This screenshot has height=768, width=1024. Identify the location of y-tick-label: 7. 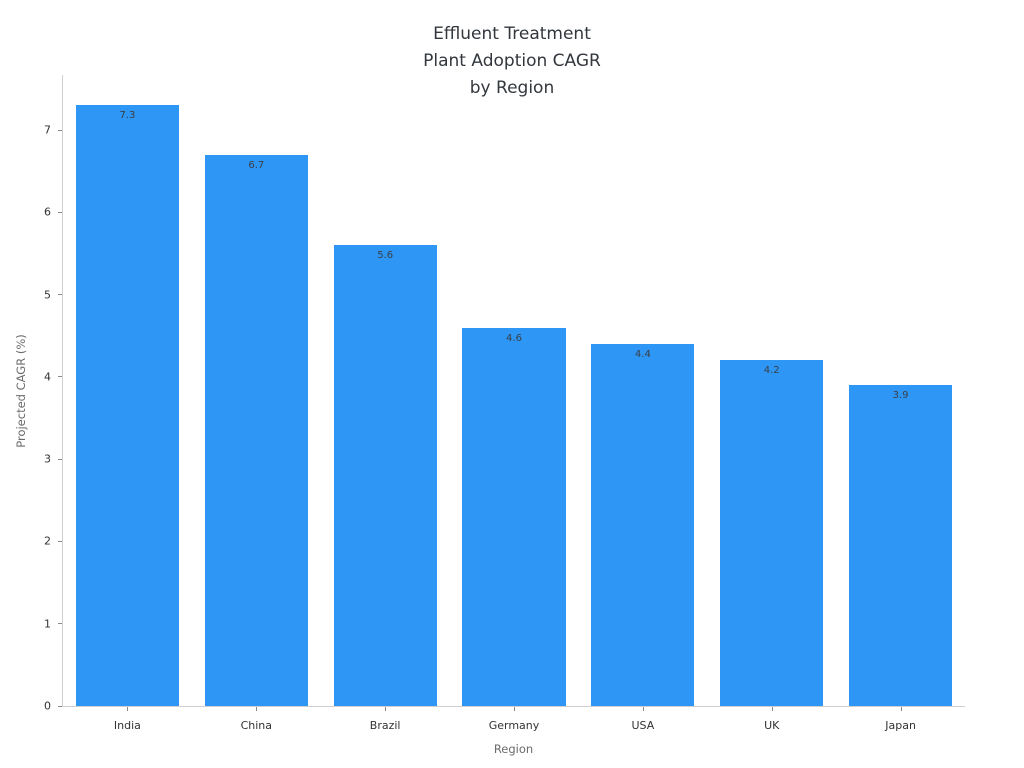
(47, 130).